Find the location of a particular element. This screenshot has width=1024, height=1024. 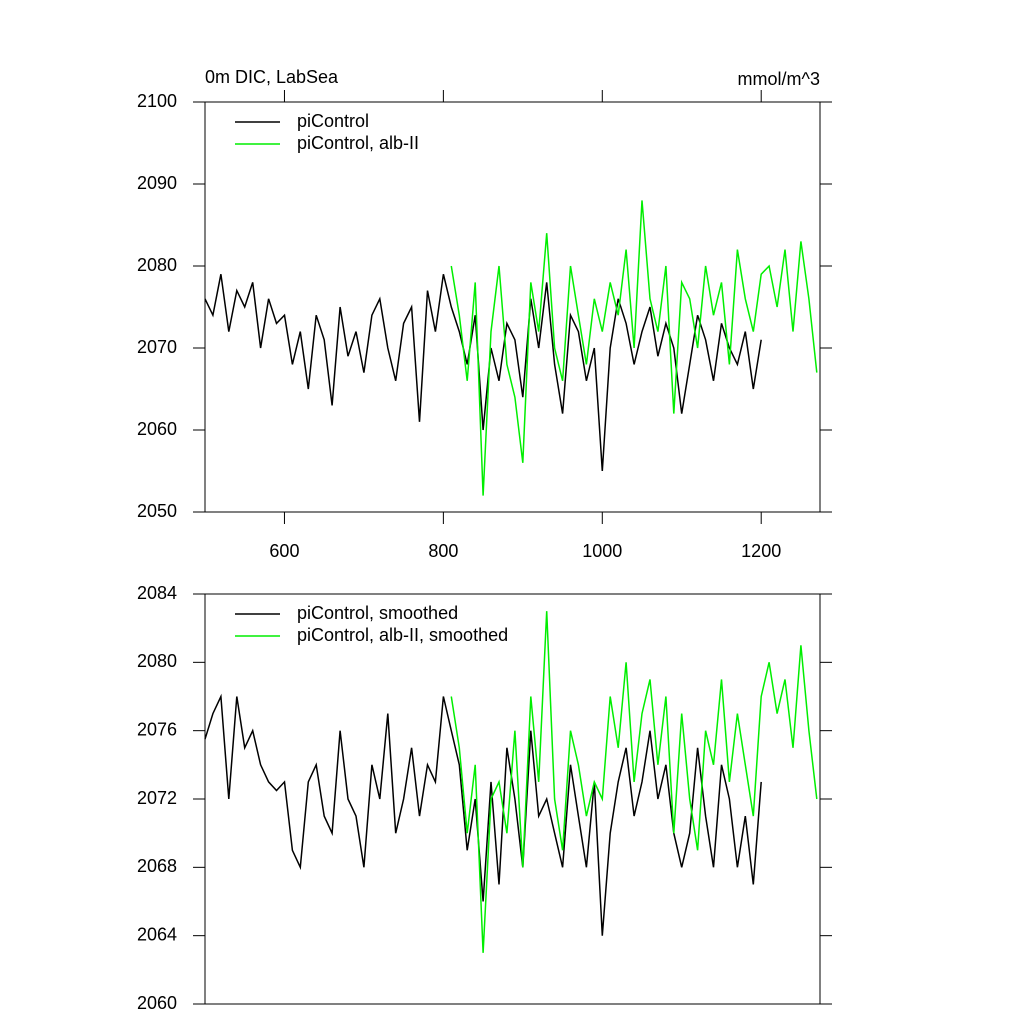

y-tick-label: 2084 is located at coordinates (157, 593).